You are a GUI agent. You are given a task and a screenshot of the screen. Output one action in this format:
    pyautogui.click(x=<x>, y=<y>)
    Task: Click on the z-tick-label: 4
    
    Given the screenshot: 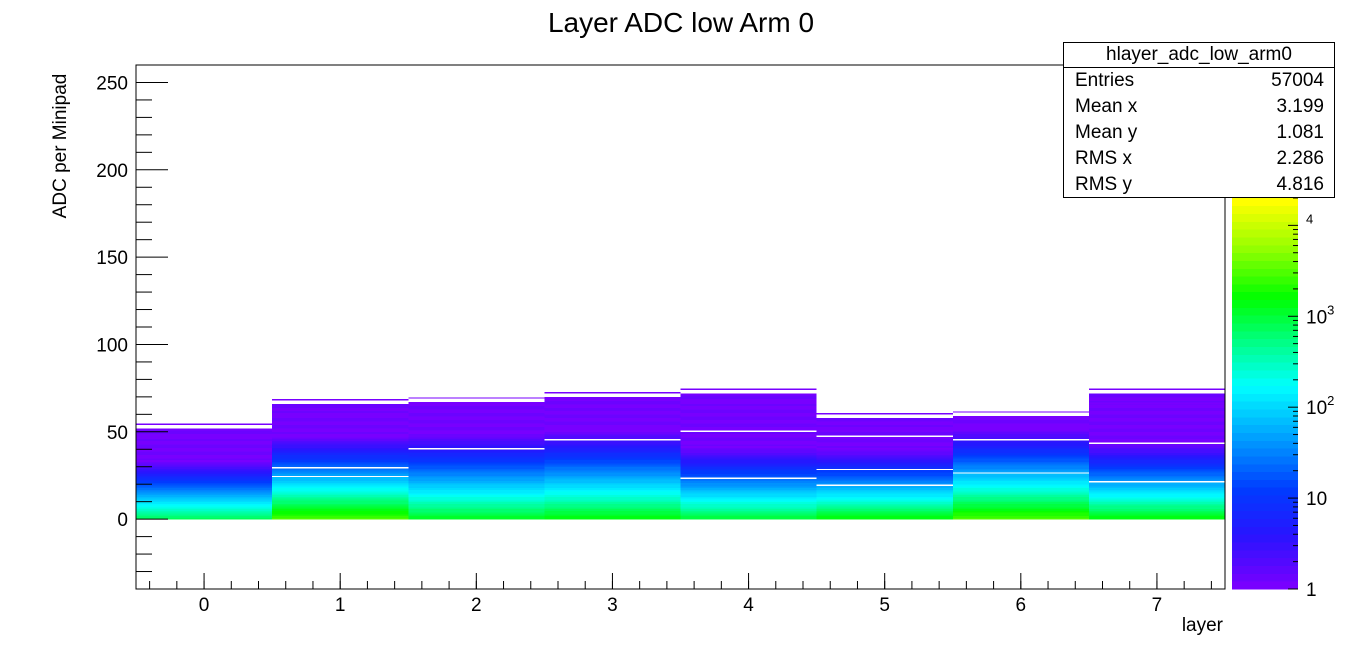 What is the action you would take?
    pyautogui.click(x=1309, y=218)
    